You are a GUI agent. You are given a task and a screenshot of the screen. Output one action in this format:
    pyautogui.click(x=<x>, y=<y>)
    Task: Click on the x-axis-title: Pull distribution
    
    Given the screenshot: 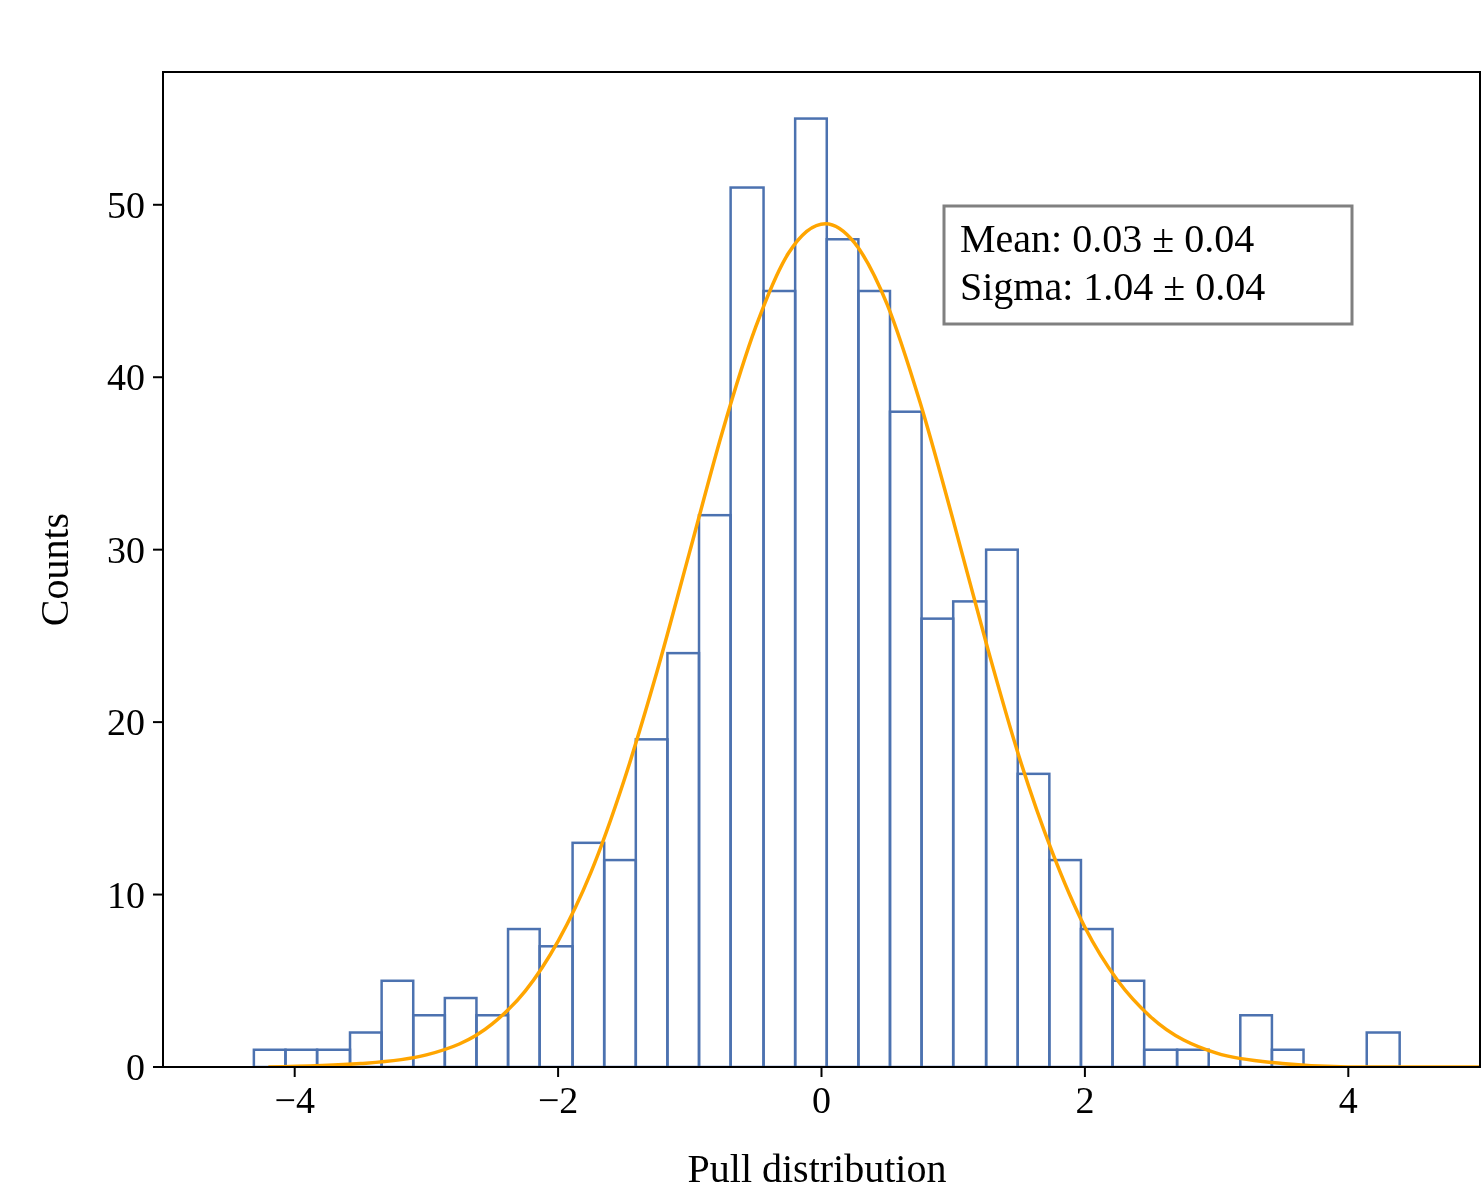 What is the action you would take?
    pyautogui.click(x=817, y=1168)
    